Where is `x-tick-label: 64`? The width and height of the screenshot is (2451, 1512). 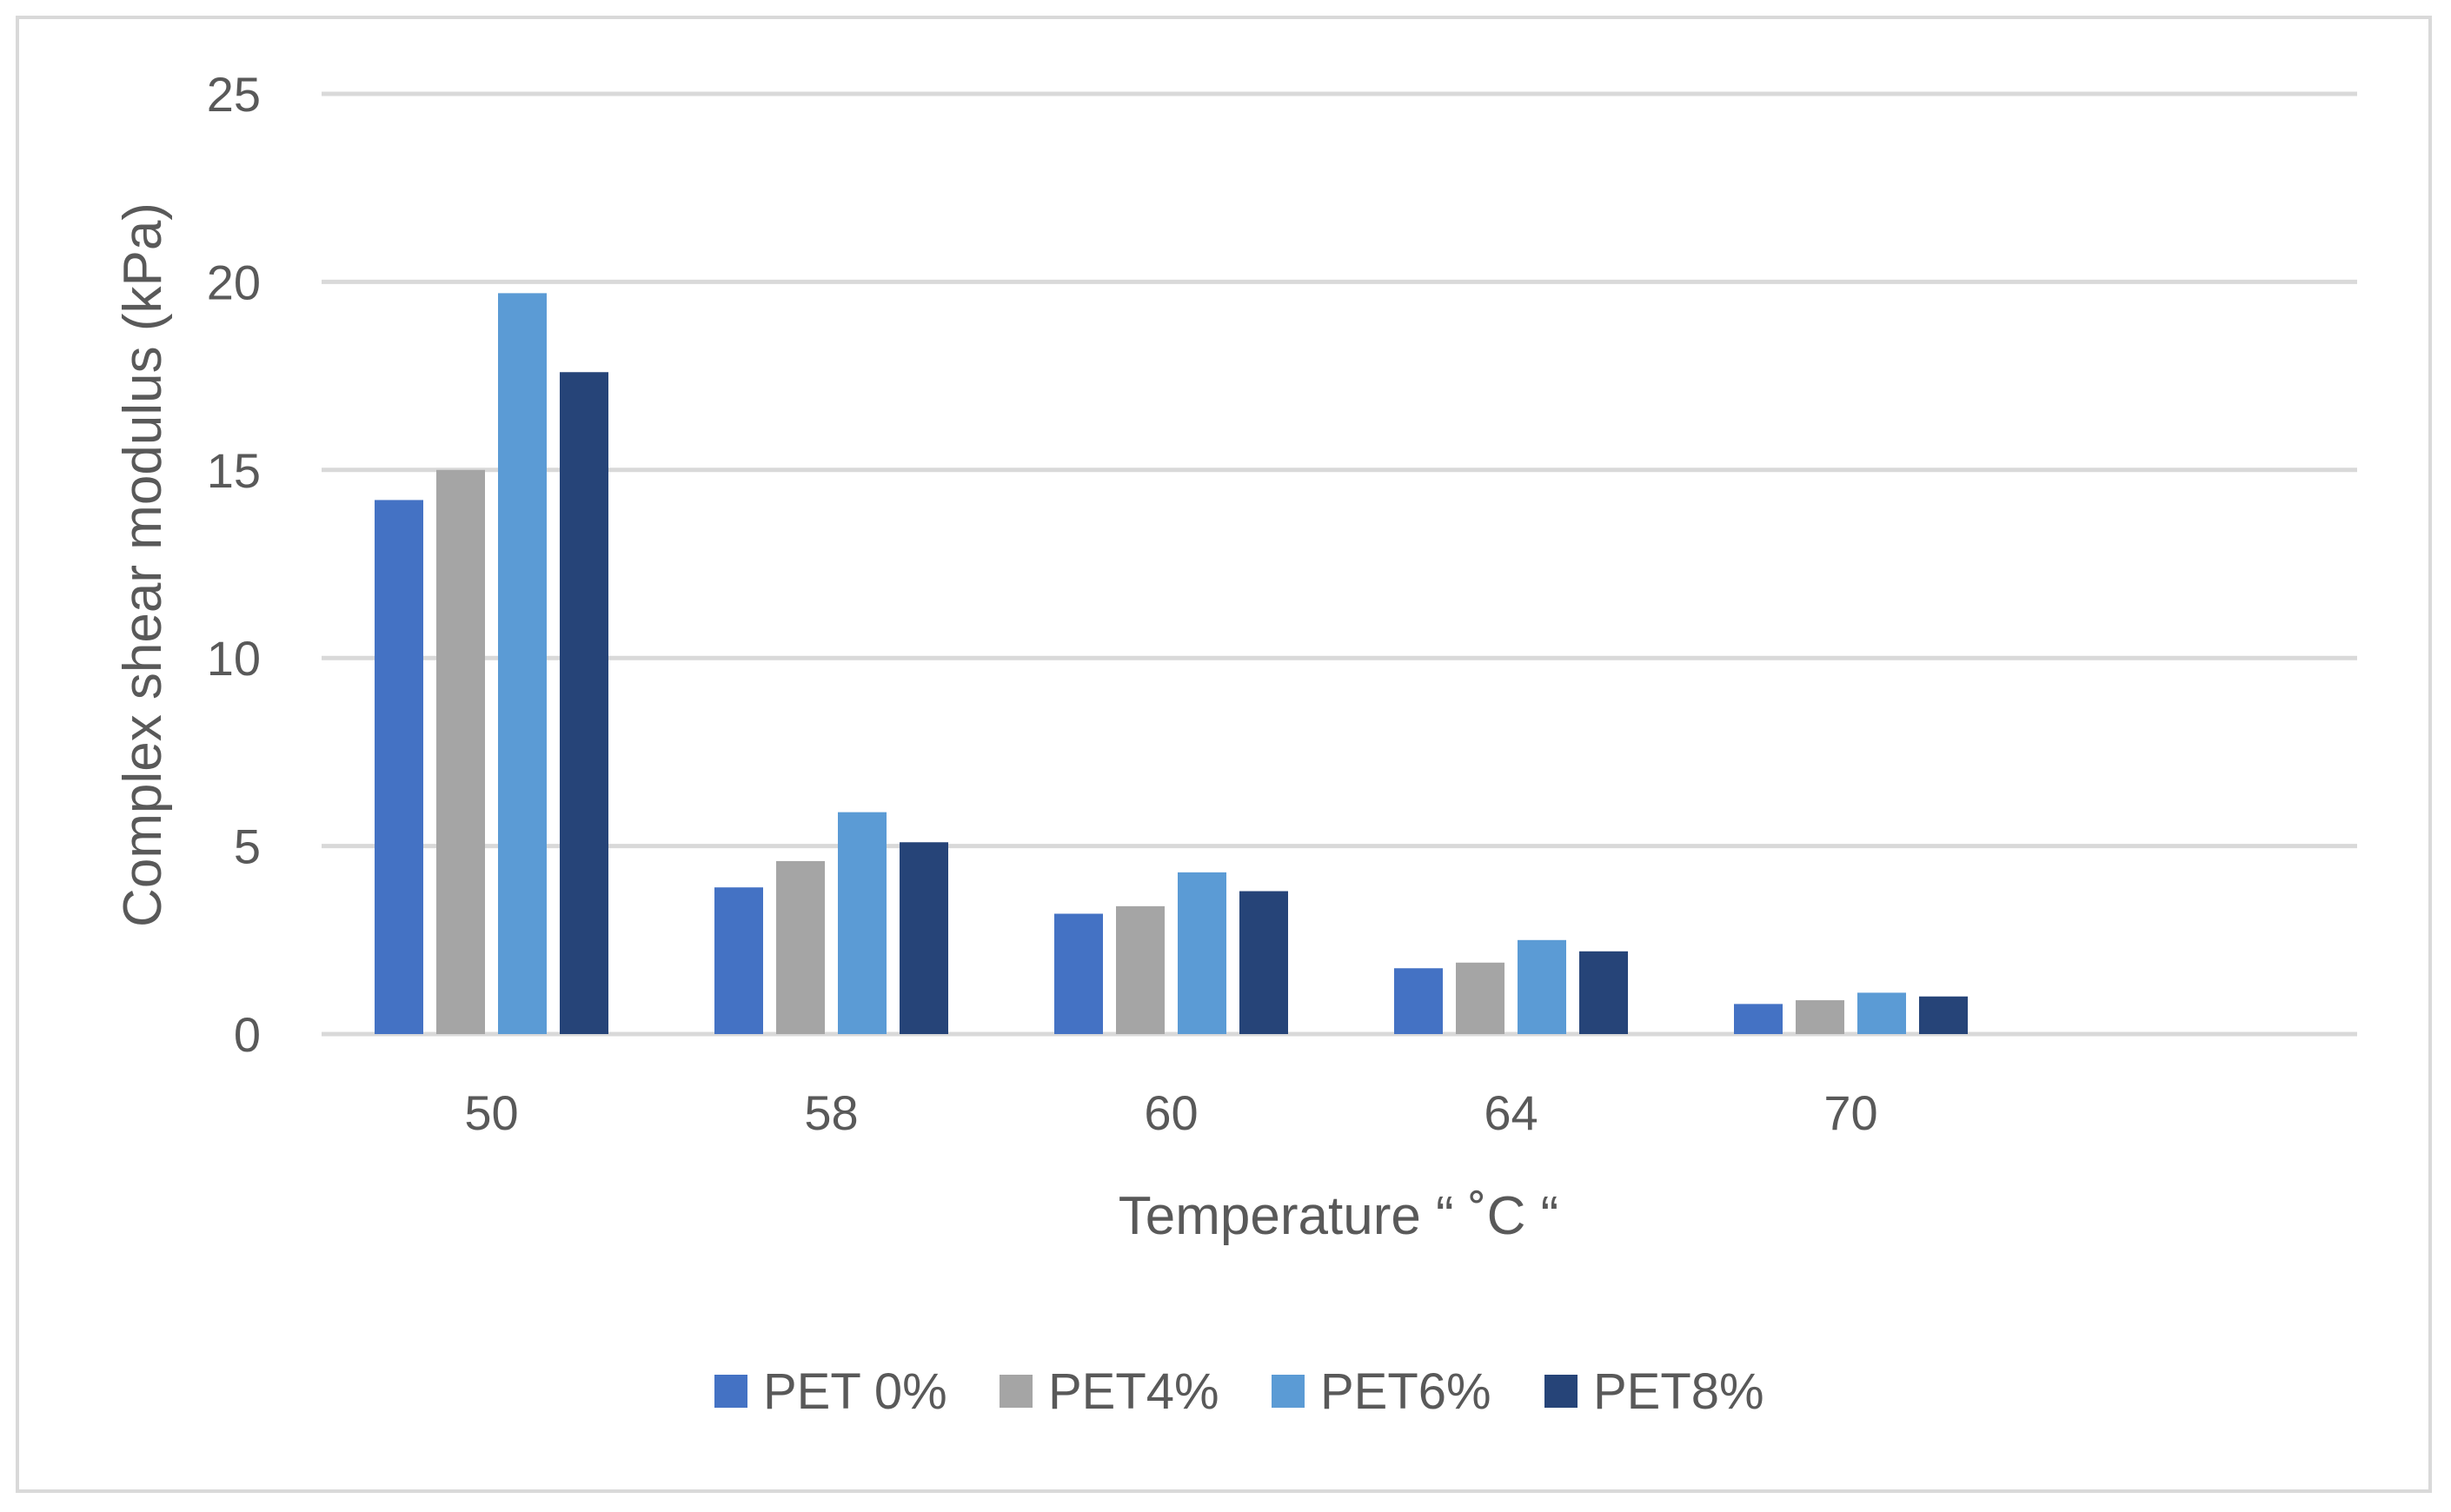 x-tick-label: 64 is located at coordinates (1511, 1112).